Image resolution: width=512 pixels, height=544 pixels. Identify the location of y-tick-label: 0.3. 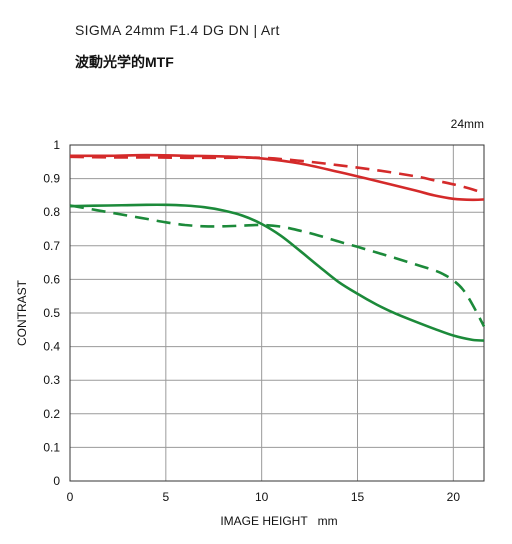
(51, 380).